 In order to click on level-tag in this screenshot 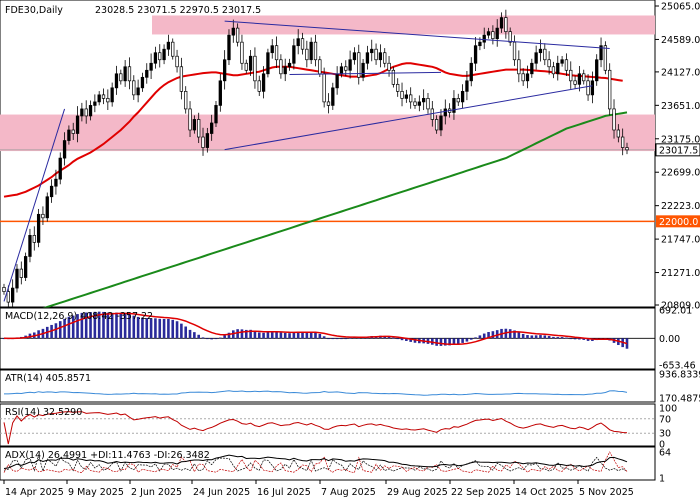, I will do `click(678, 221)`.